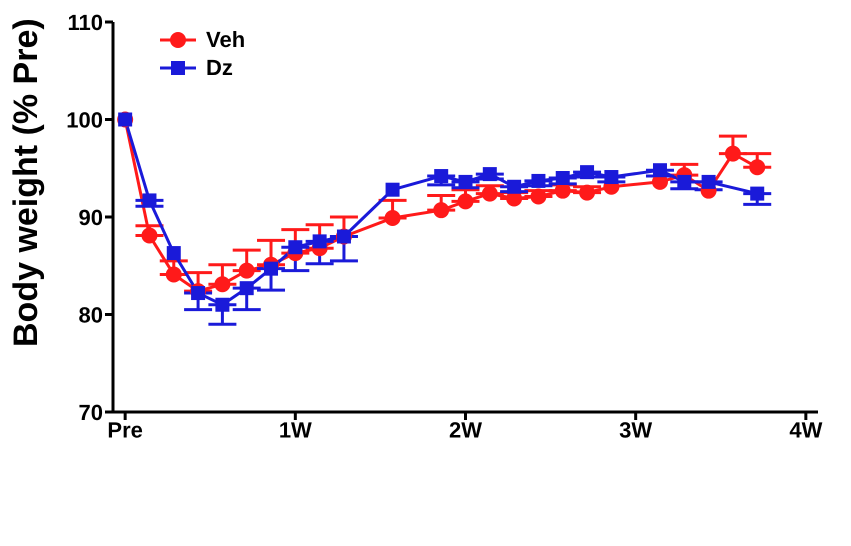 The width and height of the screenshot is (851, 546). Describe the element at coordinates (125, 430) in the screenshot. I see `x-tick-label: Pre` at that location.